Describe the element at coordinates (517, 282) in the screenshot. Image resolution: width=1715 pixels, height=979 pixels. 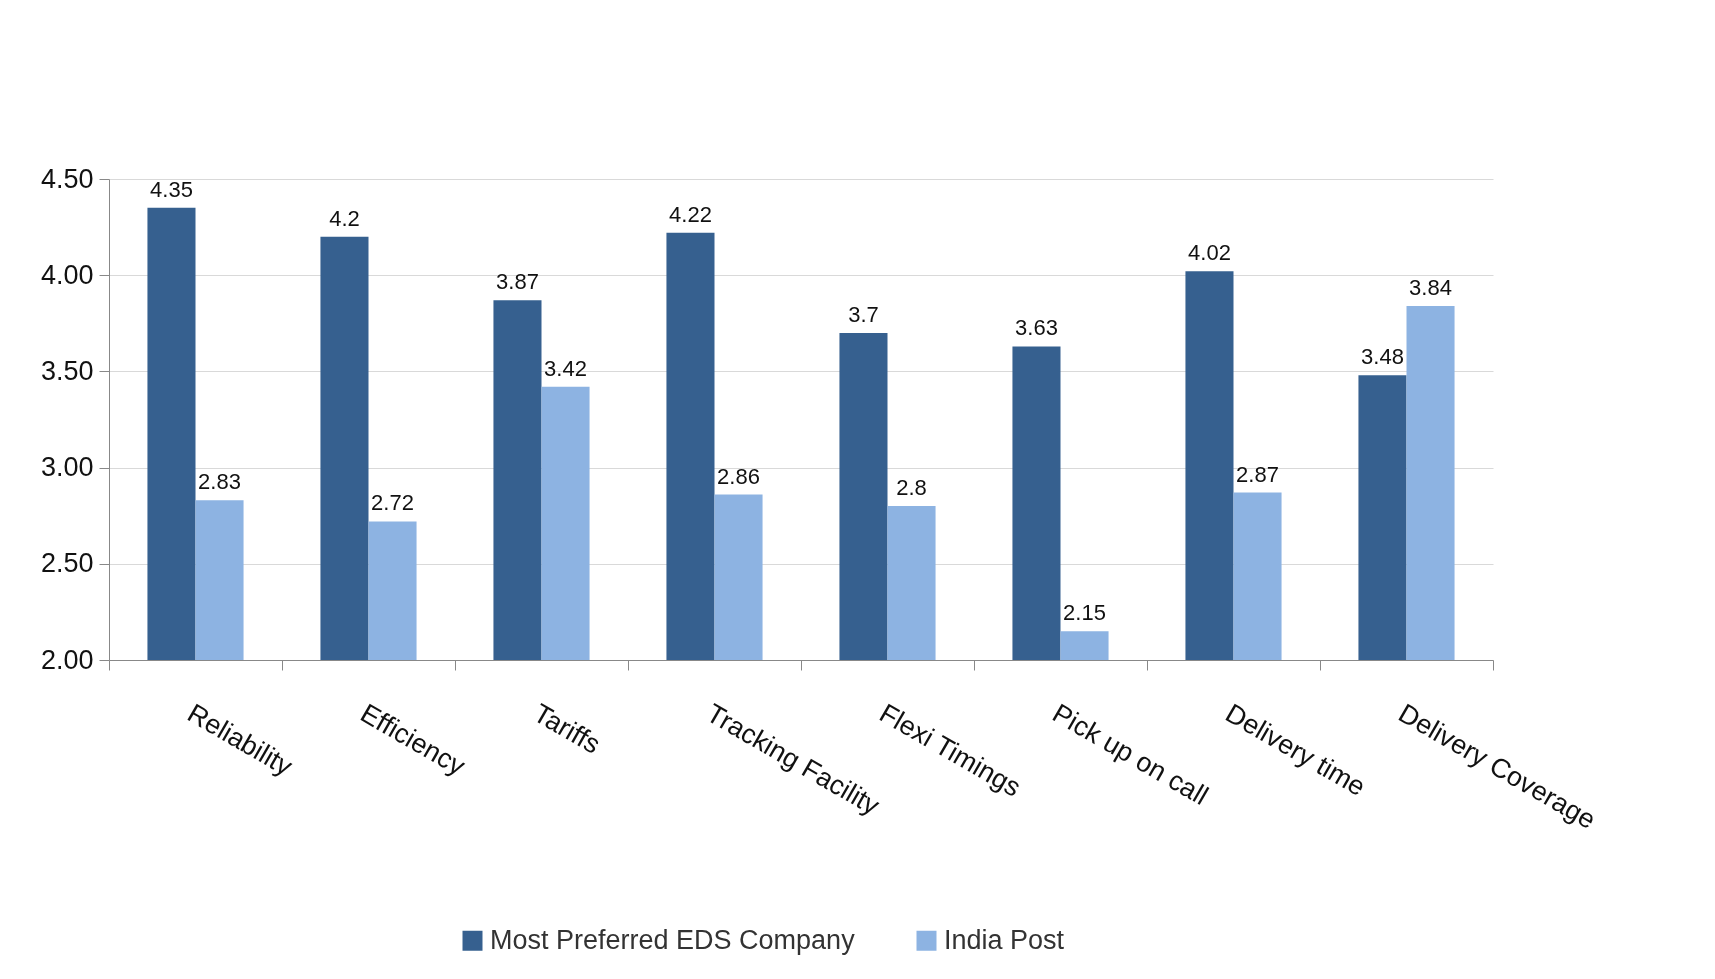
I see `data-label: 3.87` at that location.